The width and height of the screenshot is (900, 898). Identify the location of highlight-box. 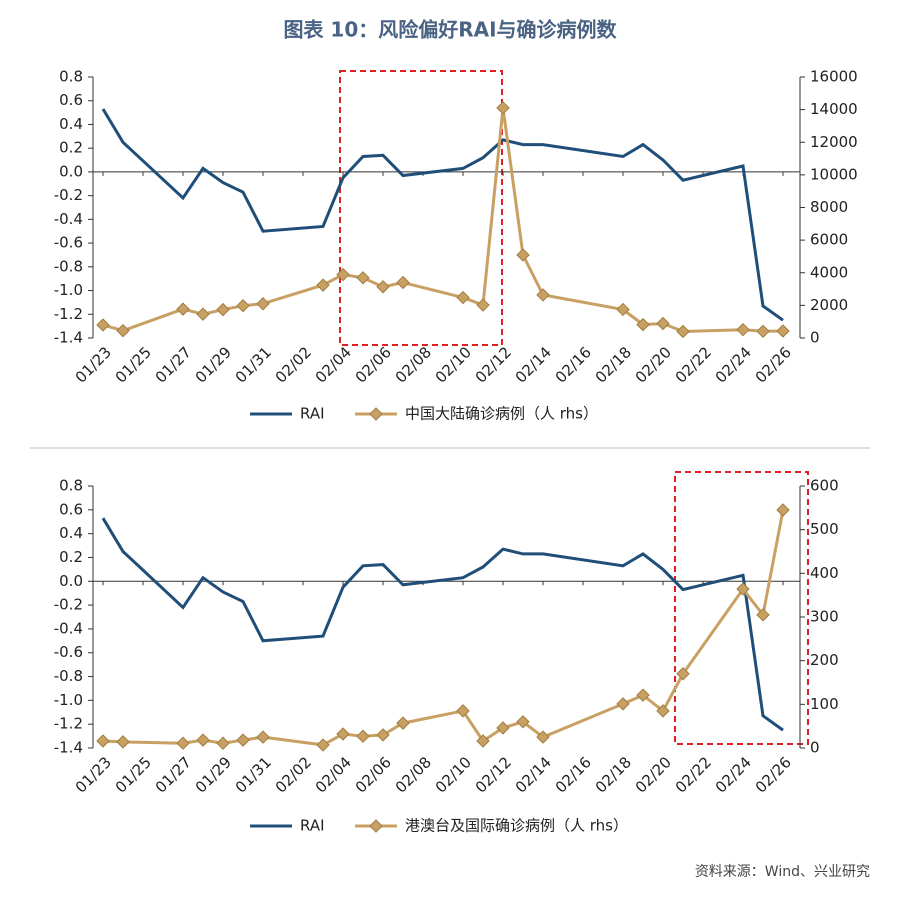
(421, 208).